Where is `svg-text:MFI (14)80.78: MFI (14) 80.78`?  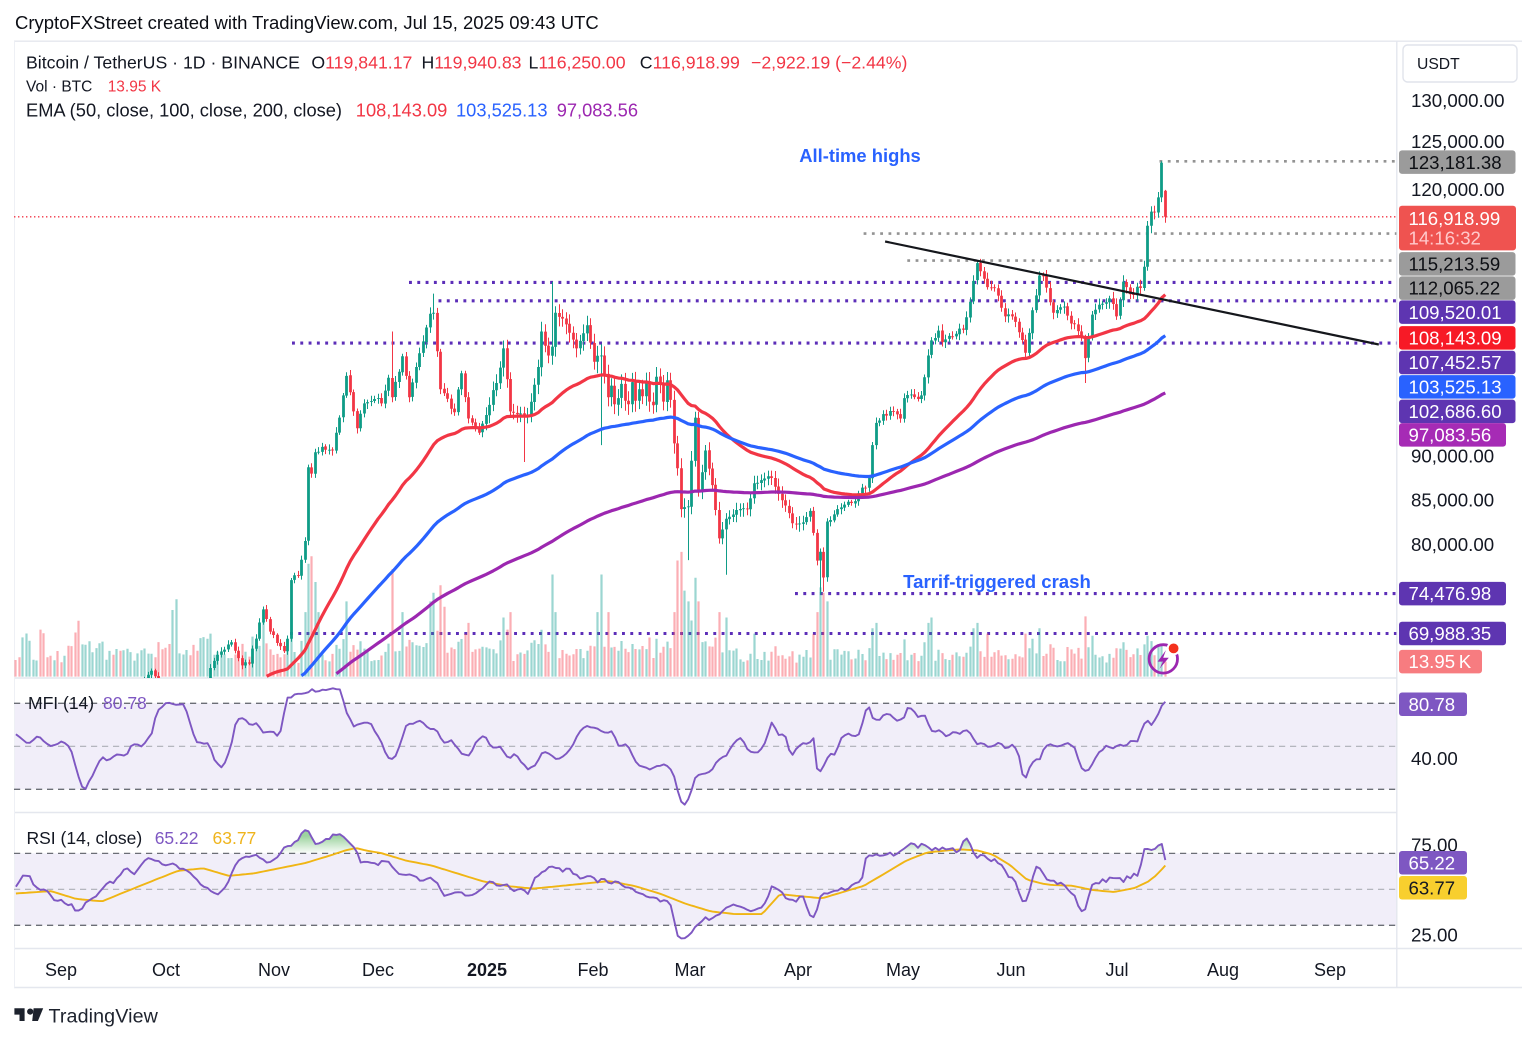
svg-text:MFI (14)80.78: MFI (14) 80.78 is located at coordinates (87, 703).